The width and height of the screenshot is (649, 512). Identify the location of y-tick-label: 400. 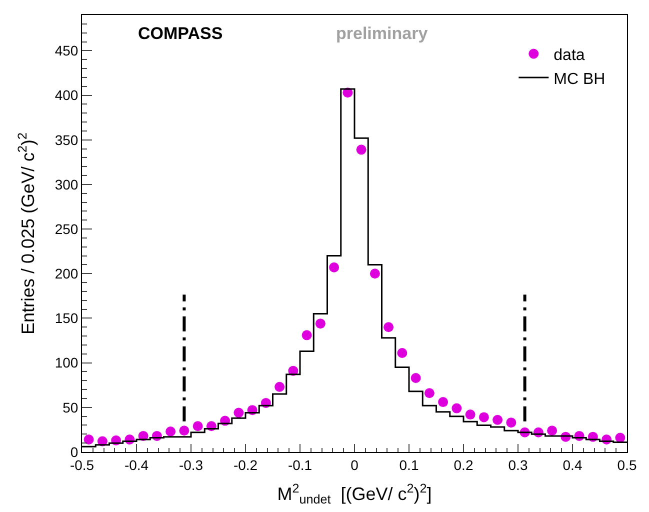
(66, 95).